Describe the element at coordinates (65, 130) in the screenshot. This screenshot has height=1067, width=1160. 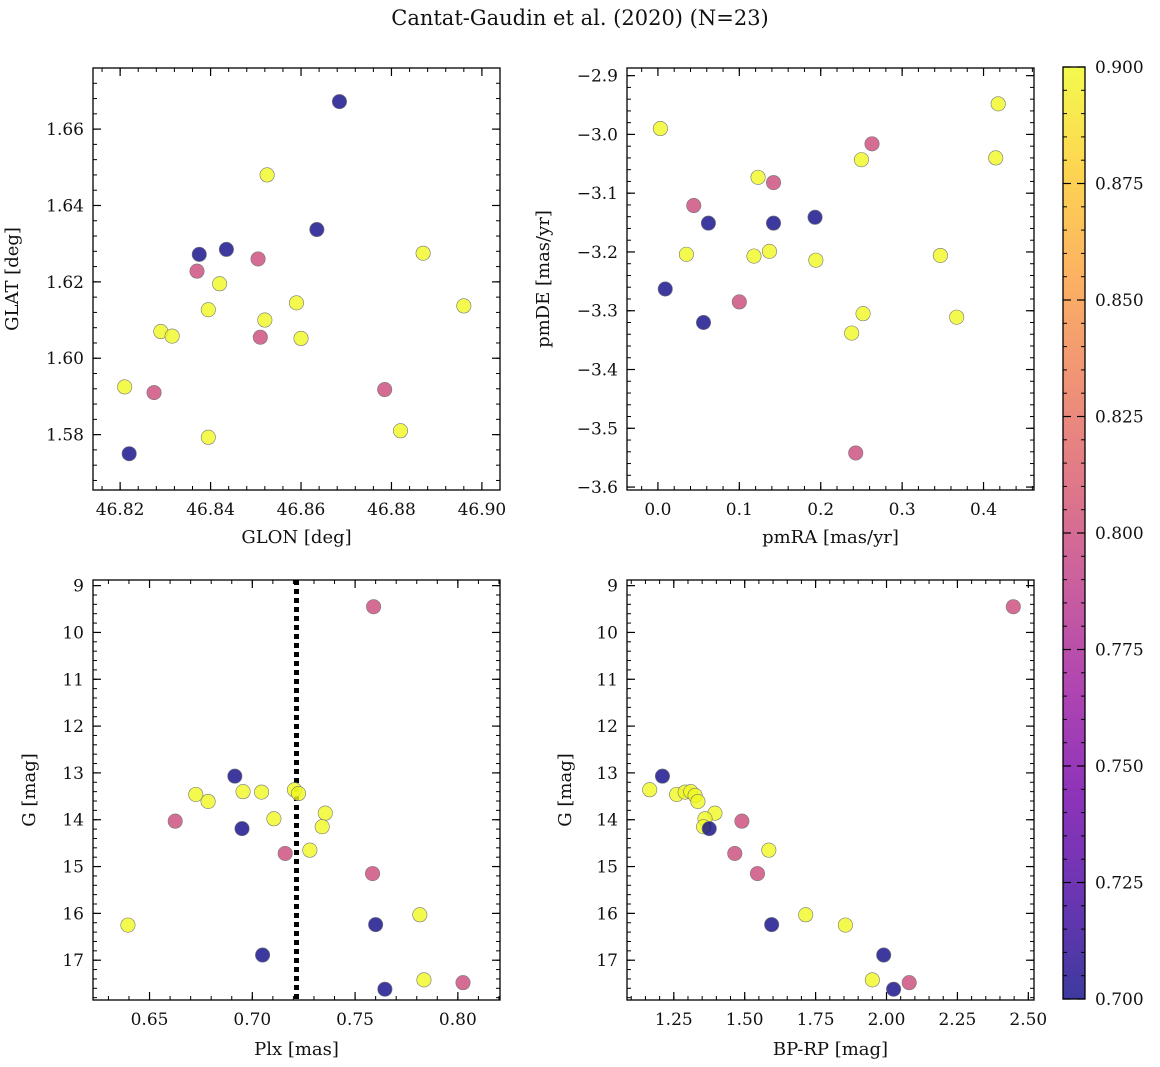
I see `y-tick-label: 1.66` at that location.